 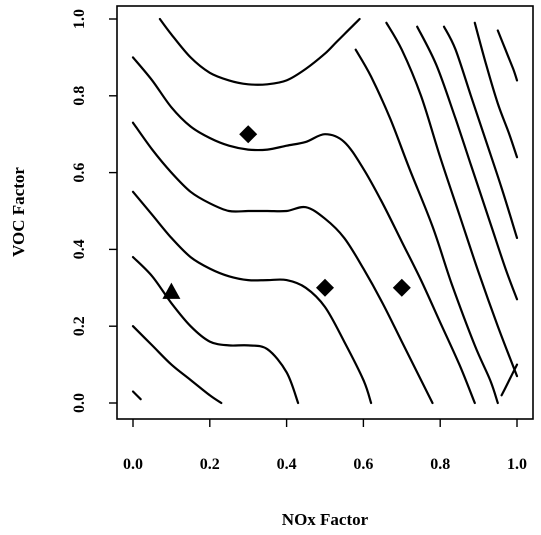 I want to click on x-tick-label: 0.8, so click(x=440, y=464).